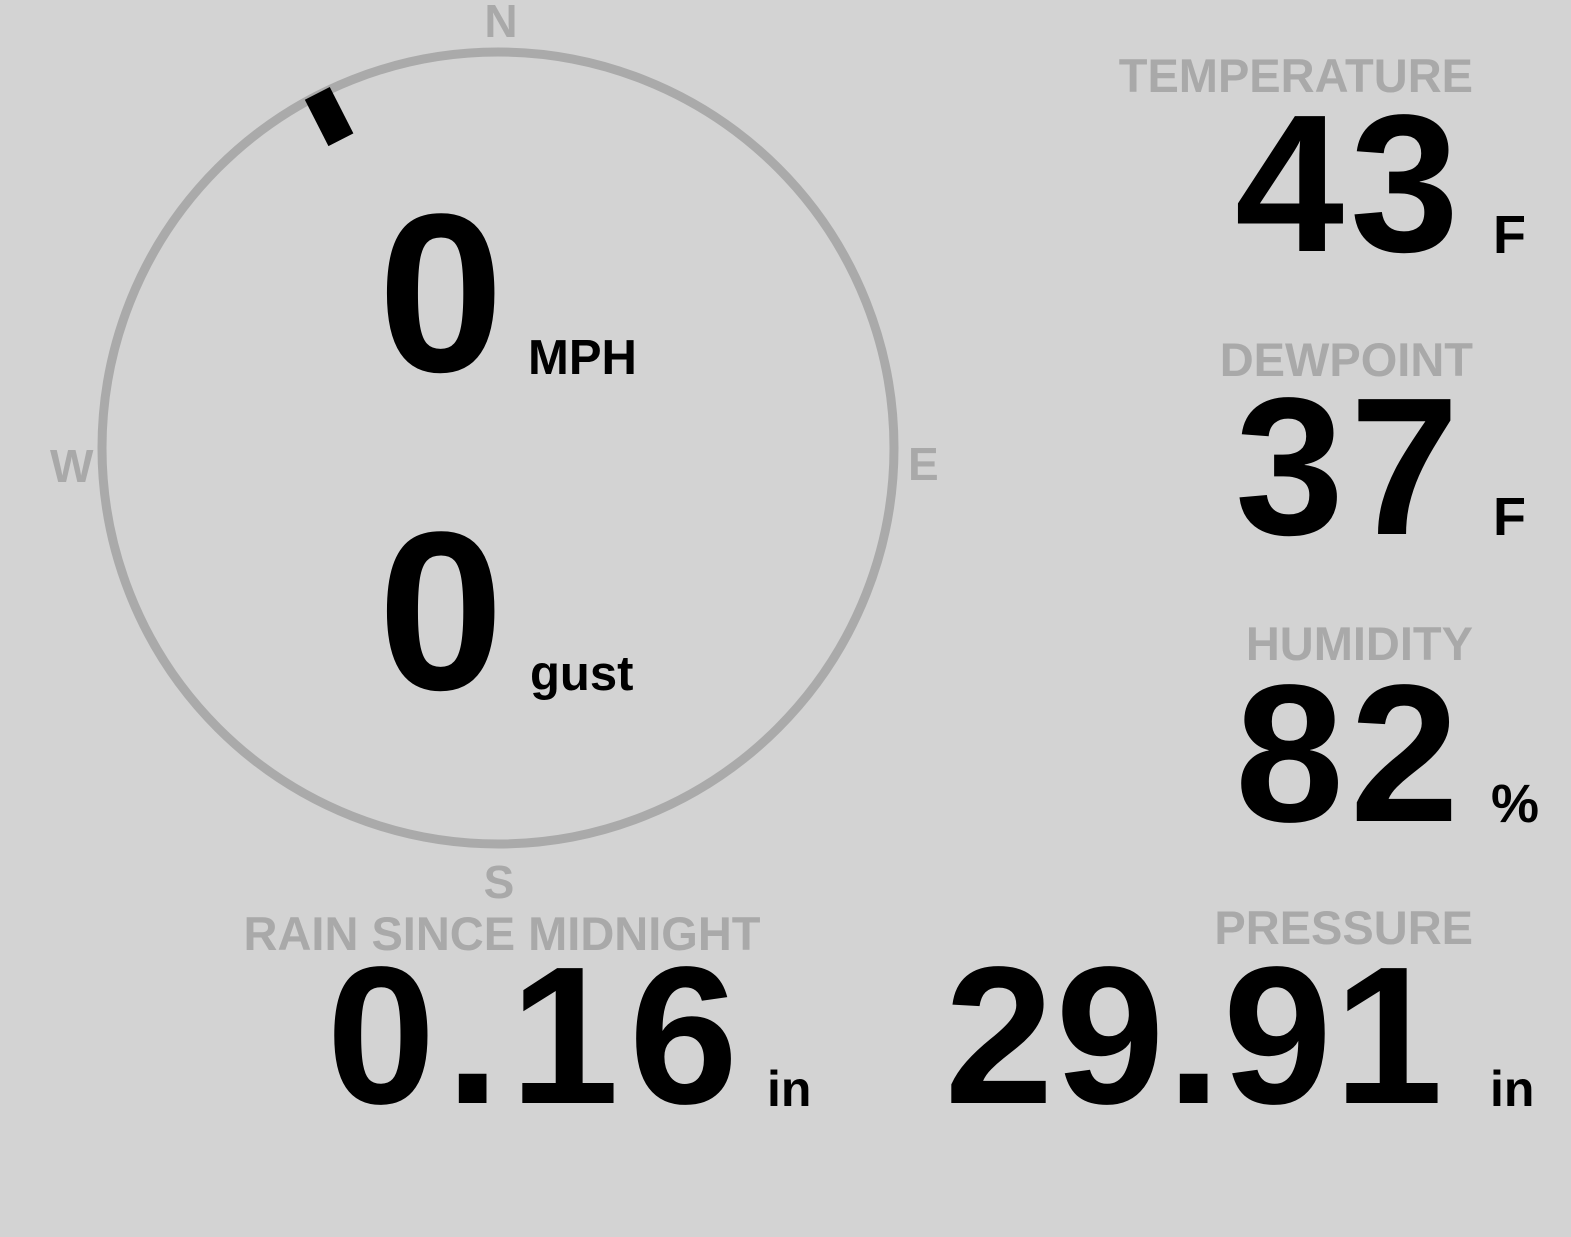 The image size is (1571, 1237). Describe the element at coordinates (789, 1089) in the screenshot. I see `rain-unit: in` at that location.